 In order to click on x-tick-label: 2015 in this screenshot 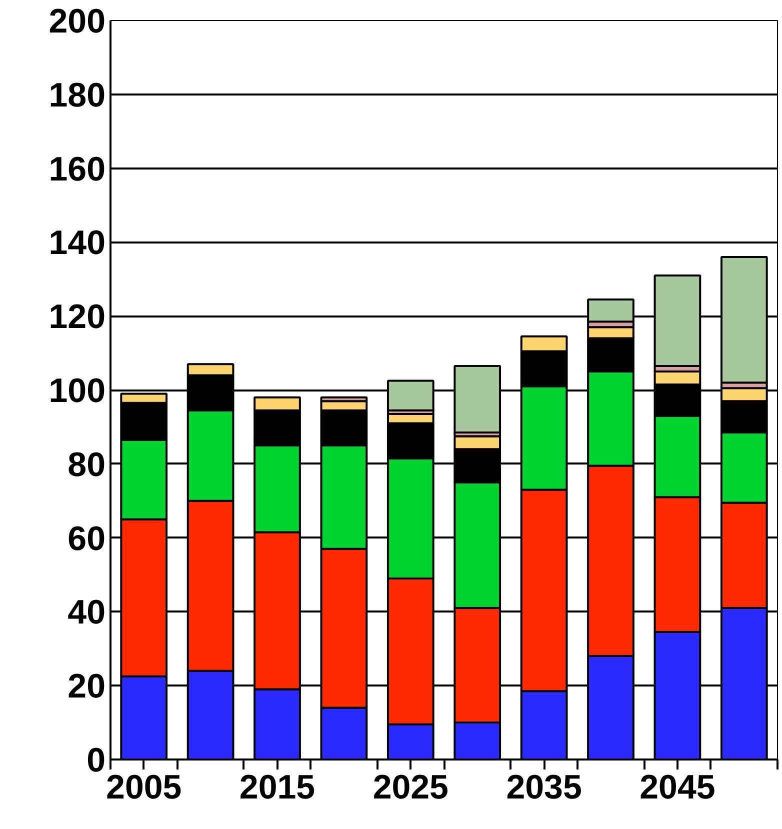, I will do `click(277, 787)`.